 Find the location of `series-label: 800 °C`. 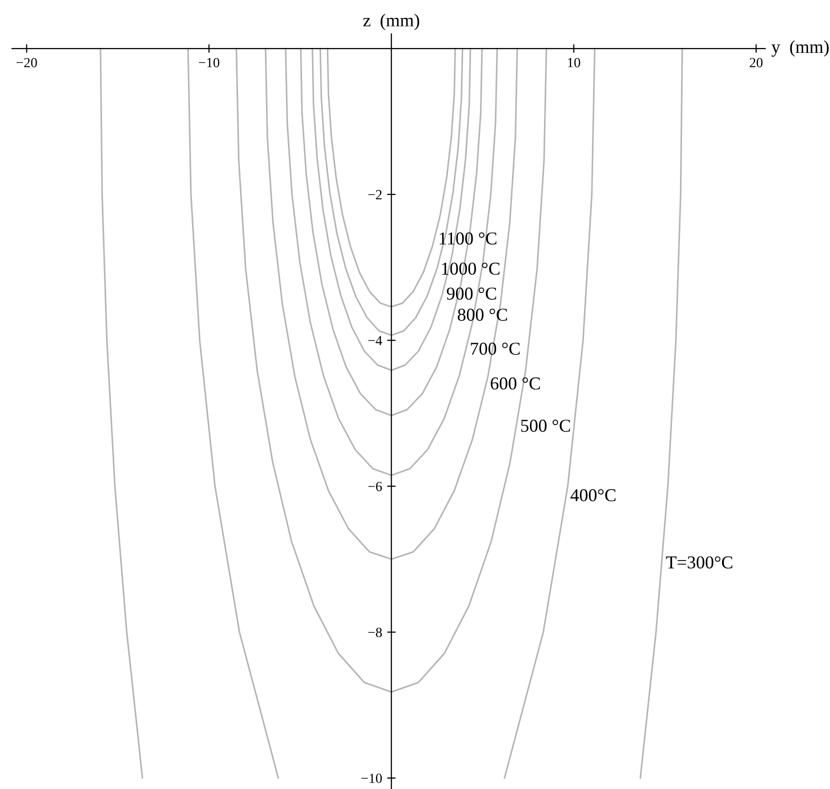

series-label: 800 °C is located at coordinates (482, 314).